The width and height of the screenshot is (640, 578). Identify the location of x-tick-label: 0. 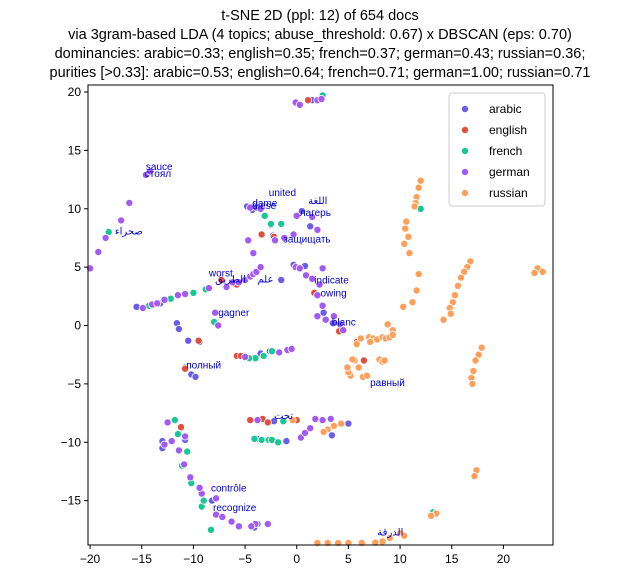
(296, 559).